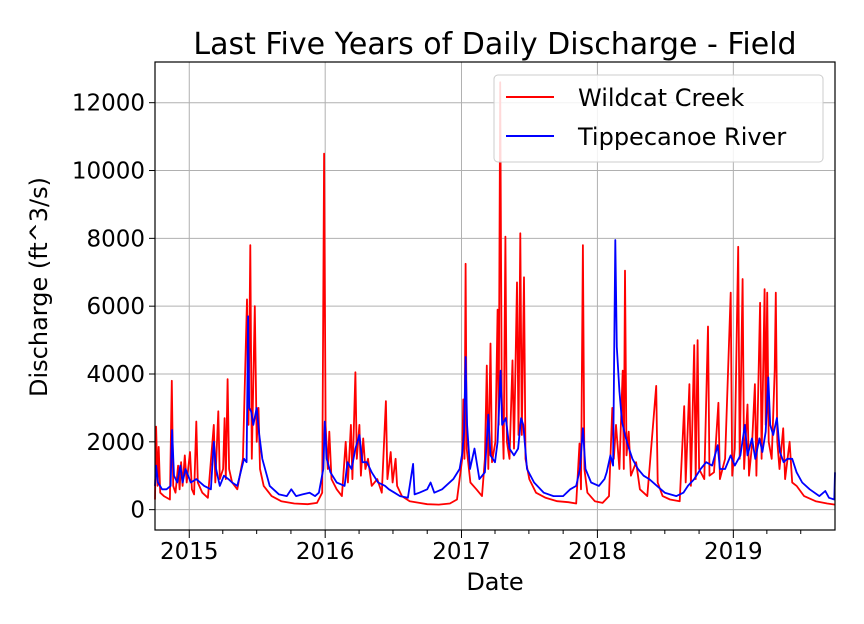 This screenshot has height=624, width=864. Describe the element at coordinates (661, 98) in the screenshot. I see `legend-label: Wildcat Creek` at that location.